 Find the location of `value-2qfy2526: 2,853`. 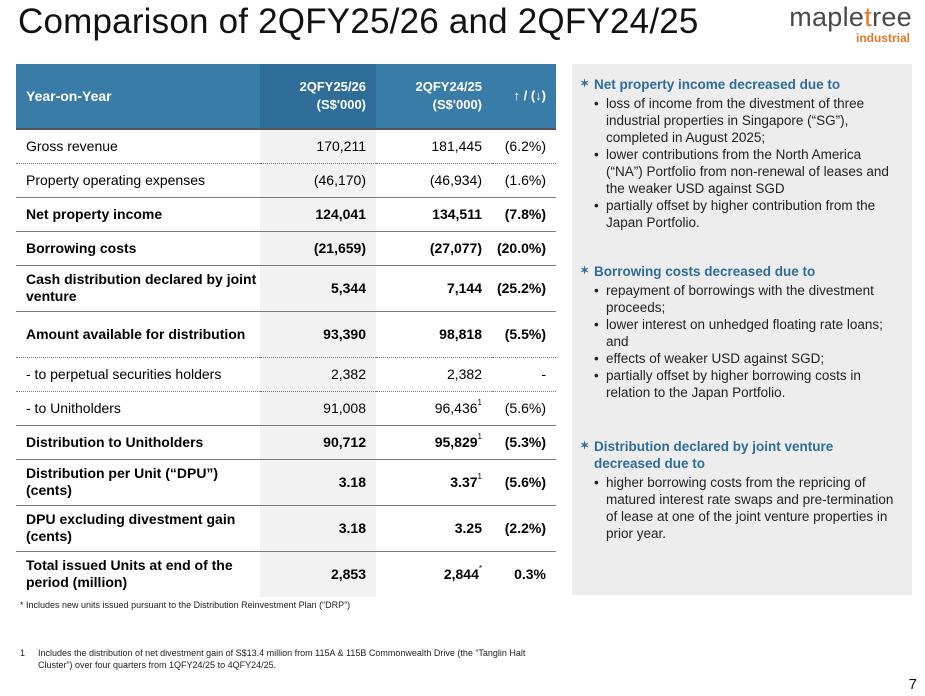

value-2qfy2526: 2,853 is located at coordinates (318, 574).